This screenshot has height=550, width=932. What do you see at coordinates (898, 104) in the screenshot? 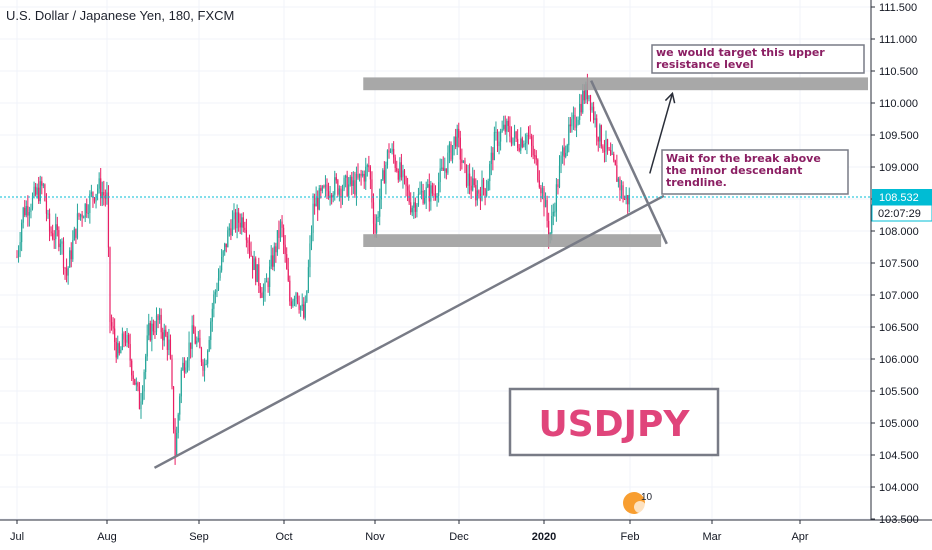
I see `price-tick-label: 110.000` at bounding box center [898, 104].